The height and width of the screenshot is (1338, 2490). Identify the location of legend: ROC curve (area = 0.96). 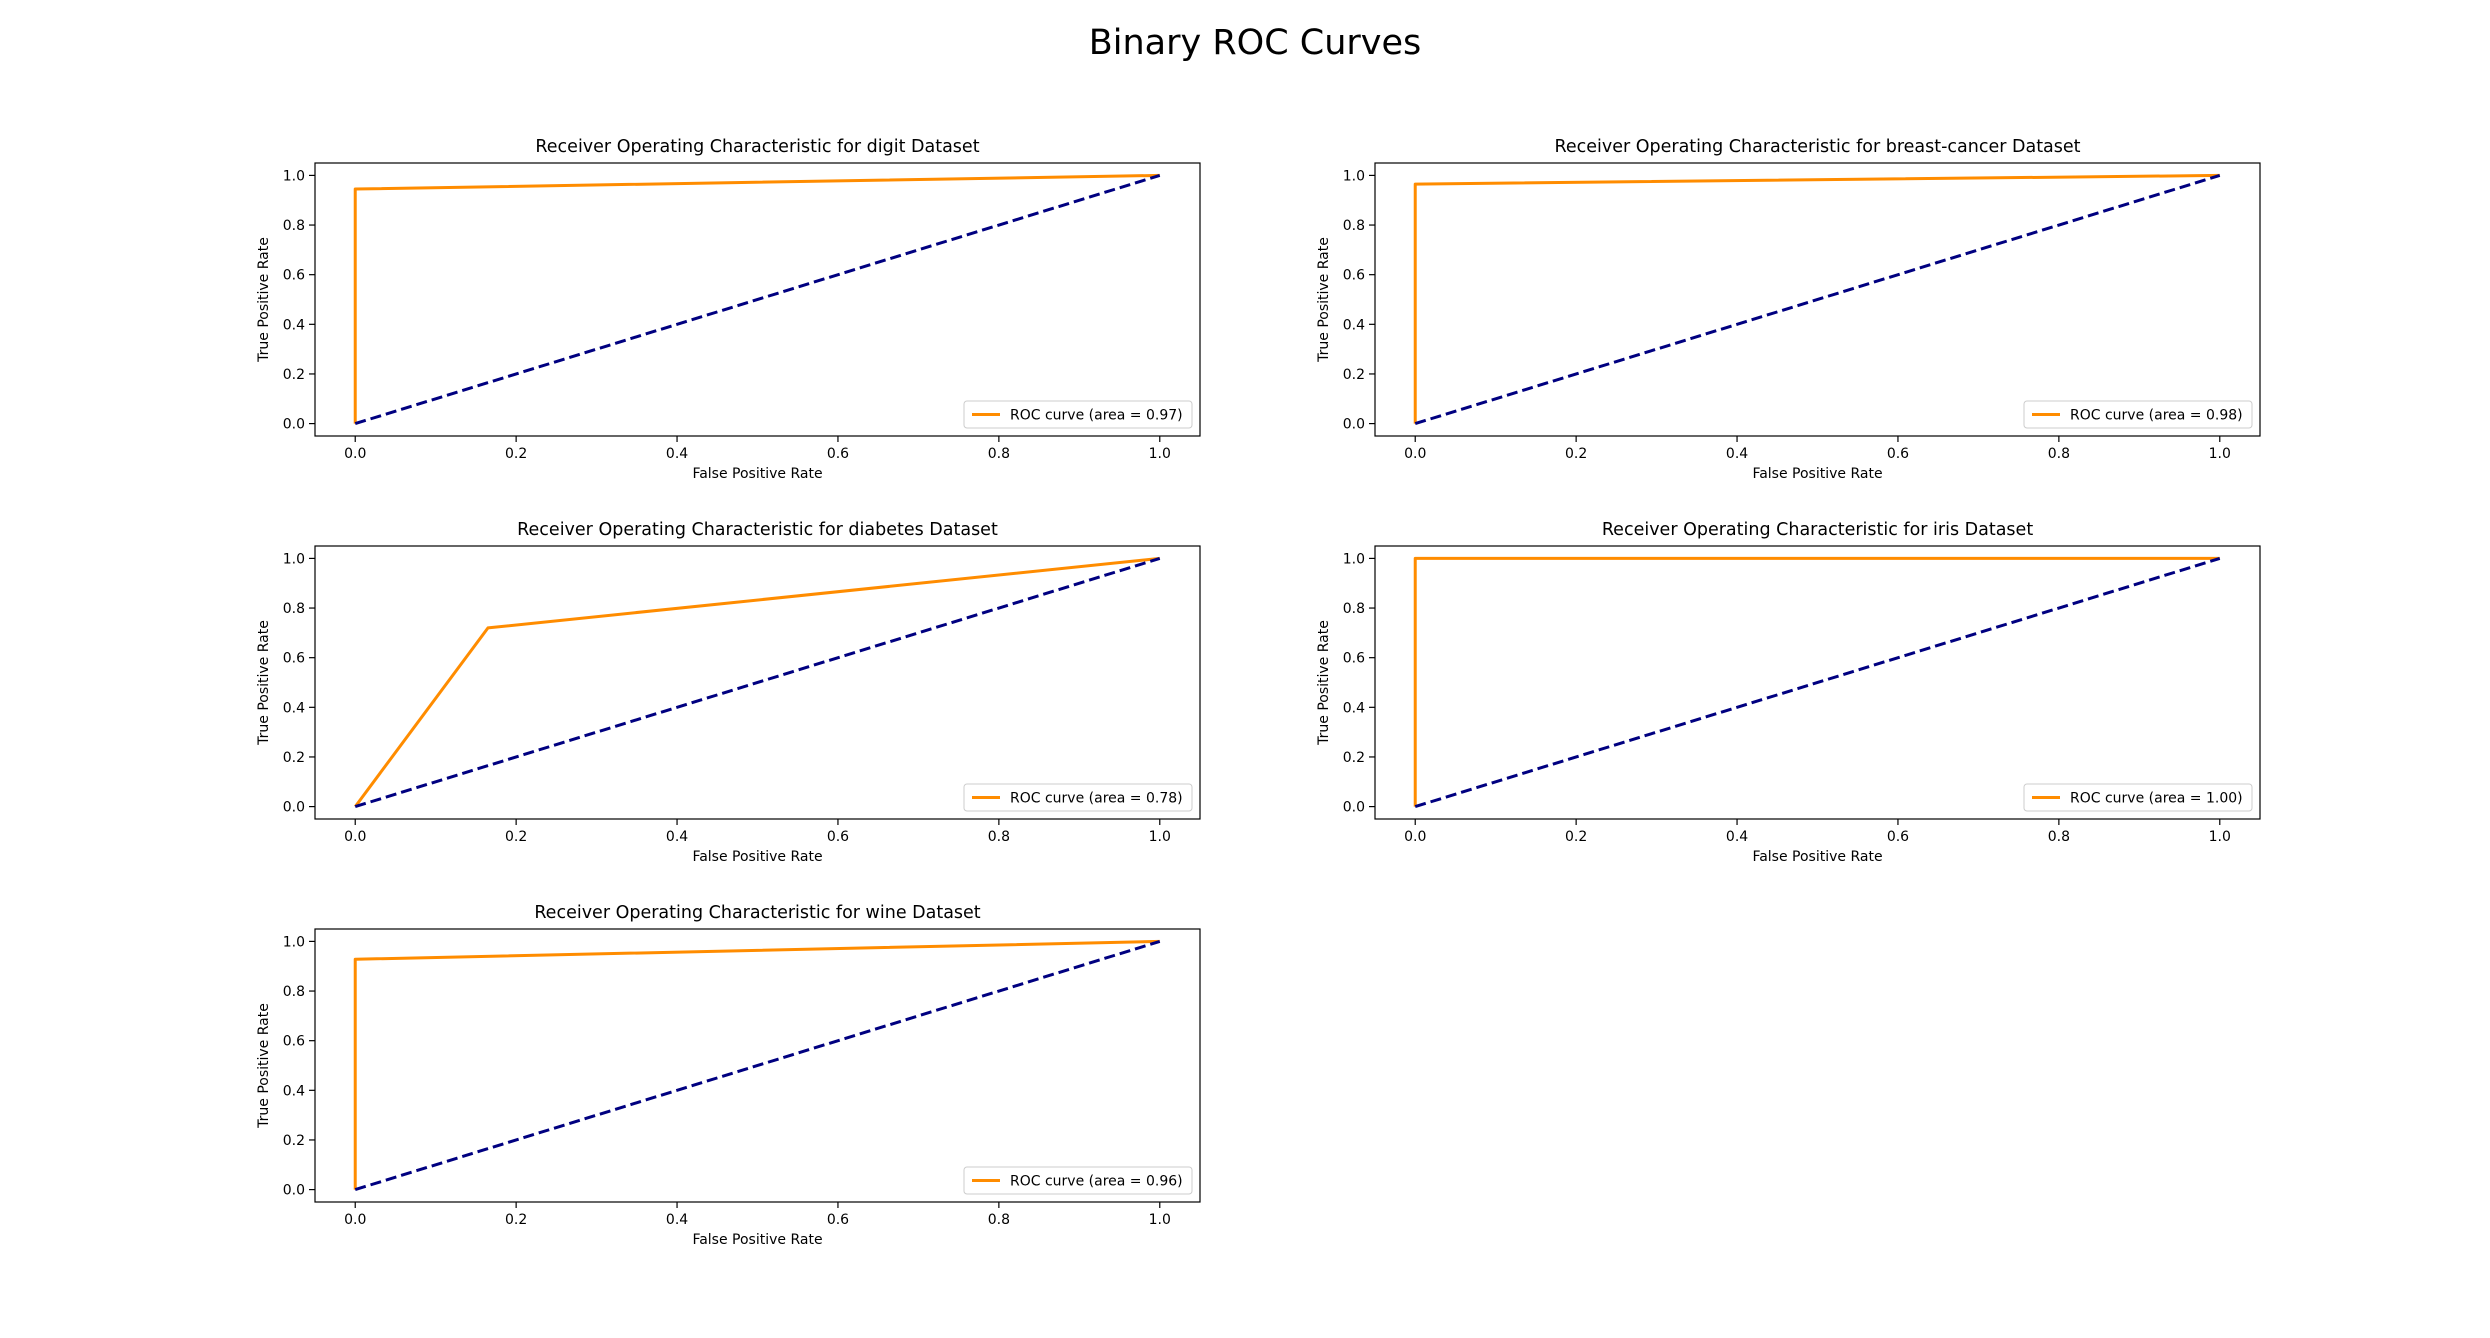
(1078, 1180).